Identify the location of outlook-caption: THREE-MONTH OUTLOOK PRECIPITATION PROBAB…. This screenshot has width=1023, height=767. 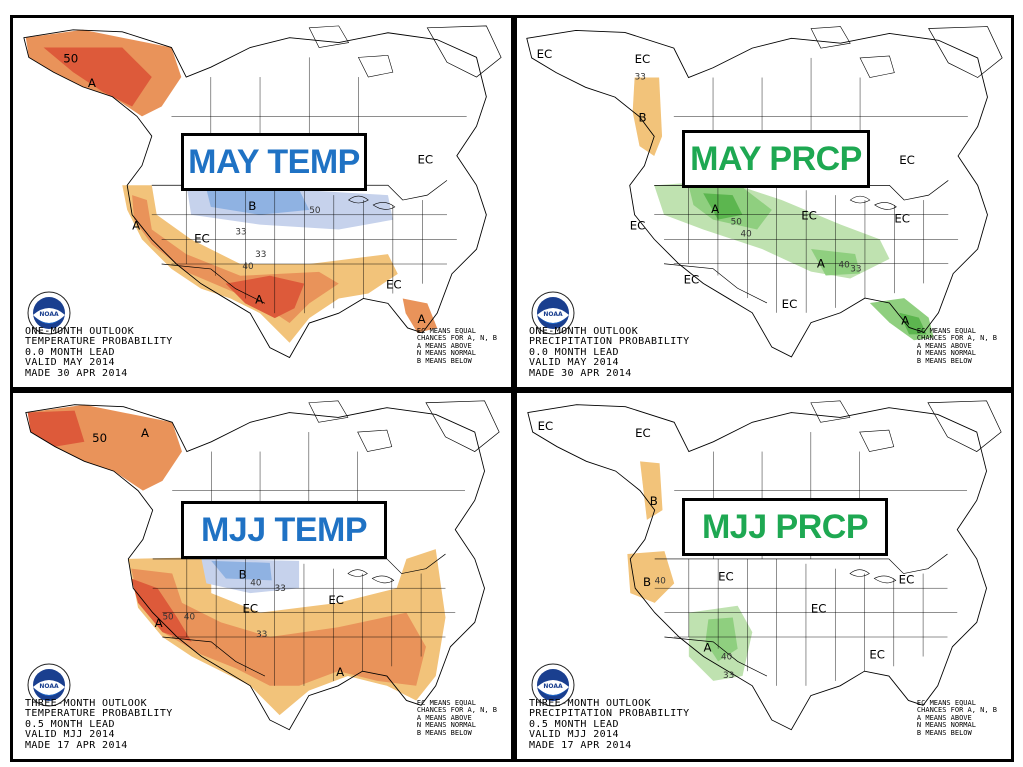
(609, 724).